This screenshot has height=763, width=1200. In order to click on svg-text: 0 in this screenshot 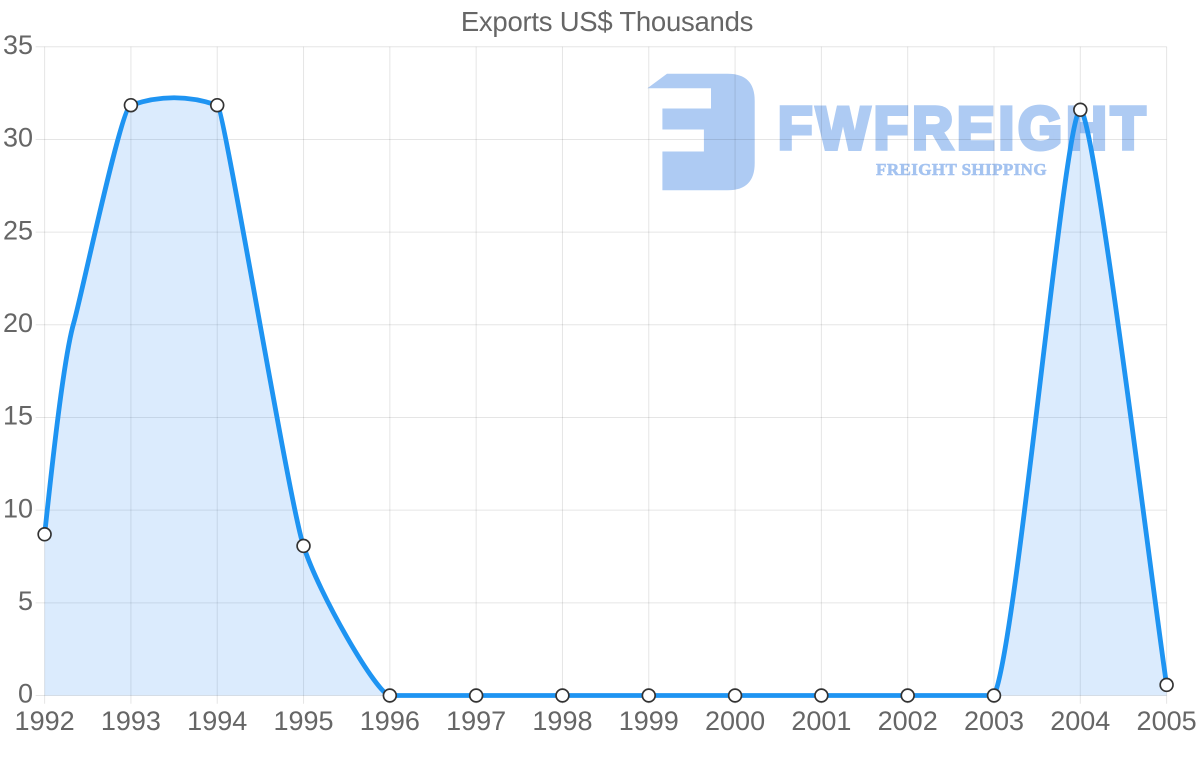, I will do `click(25, 694)`.